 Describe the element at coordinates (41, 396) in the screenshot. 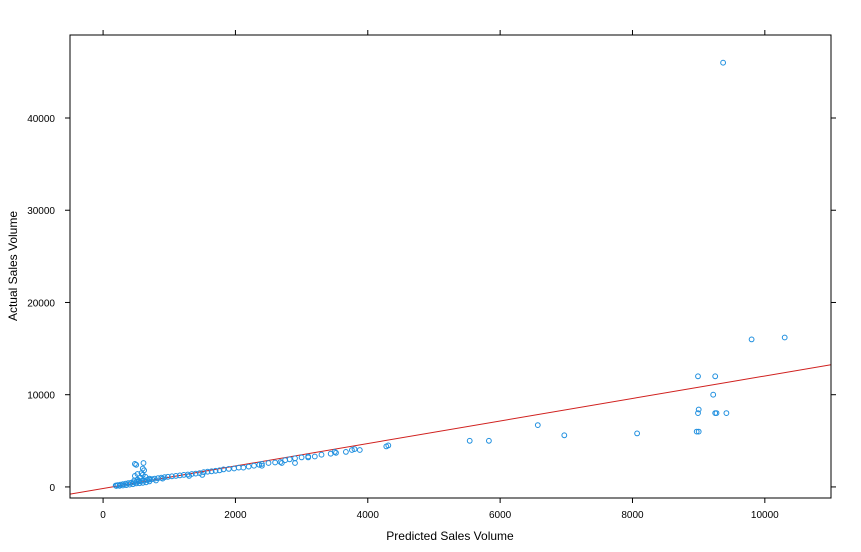

I see `y-tick-label: 10000` at that location.